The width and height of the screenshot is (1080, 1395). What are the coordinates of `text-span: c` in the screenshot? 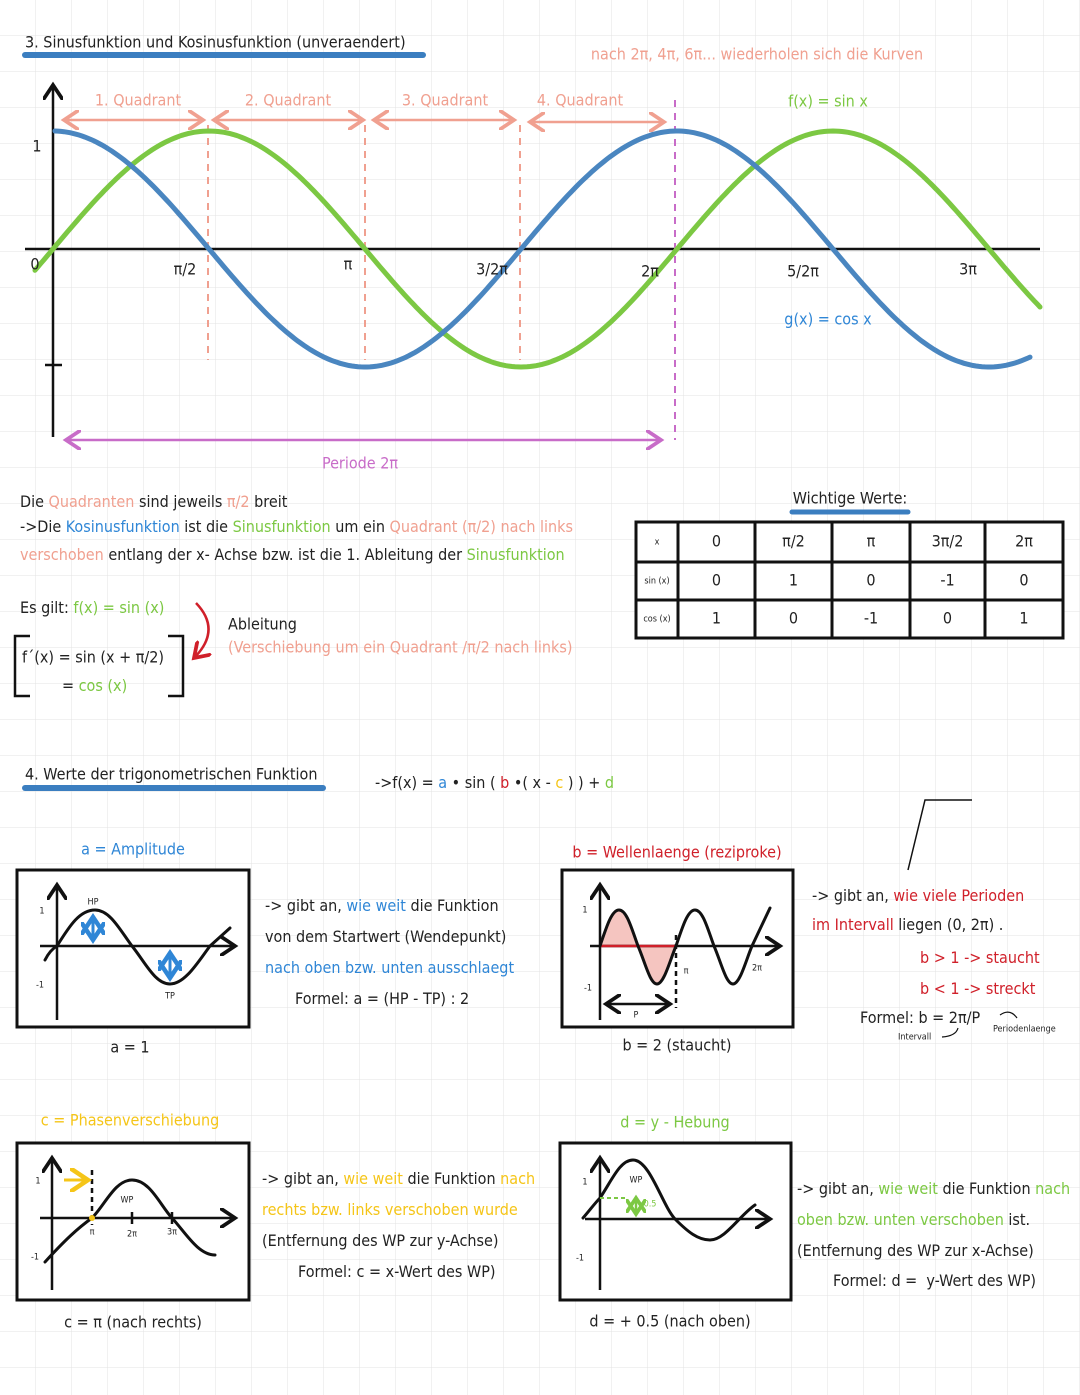 It's located at (559, 782).